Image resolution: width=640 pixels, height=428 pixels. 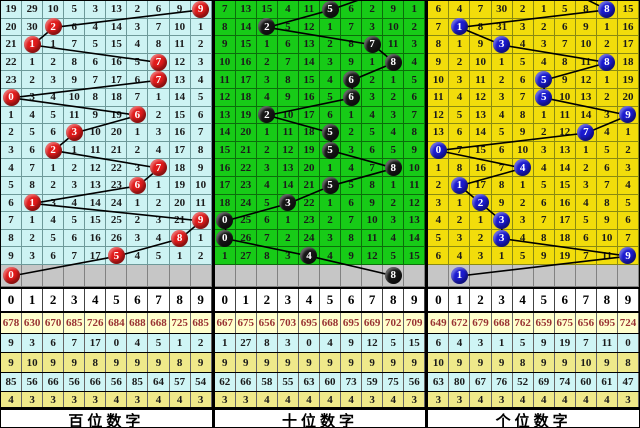 I want to click on stat-cell: 6, so click(x=439, y=343).